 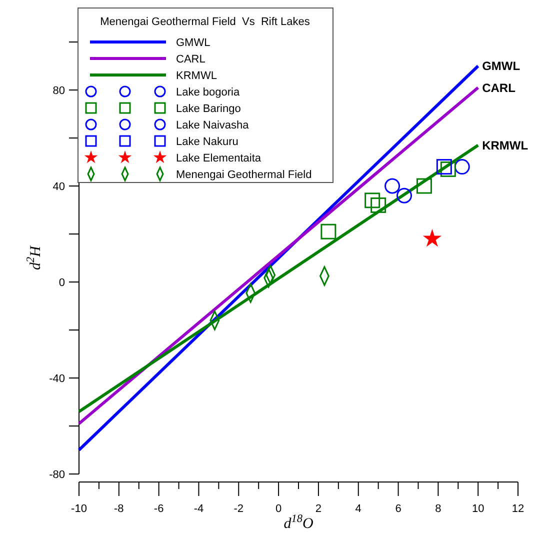 What do you see at coordinates (358, 509) in the screenshot?
I see `x-tick-label: 4` at bounding box center [358, 509].